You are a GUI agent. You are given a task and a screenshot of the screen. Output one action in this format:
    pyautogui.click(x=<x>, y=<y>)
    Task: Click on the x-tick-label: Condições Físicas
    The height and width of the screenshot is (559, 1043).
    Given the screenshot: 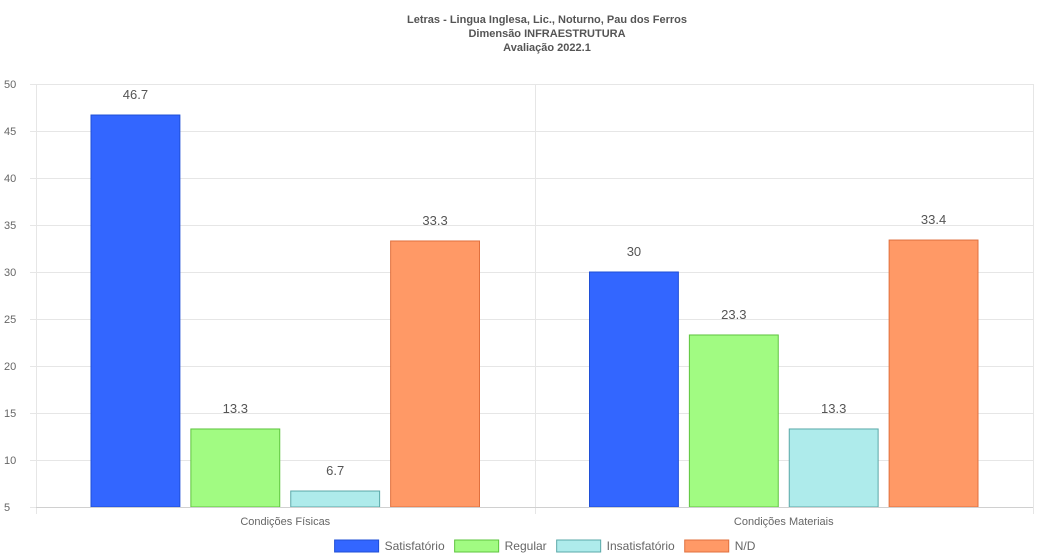 What is the action you would take?
    pyautogui.click(x=285, y=522)
    